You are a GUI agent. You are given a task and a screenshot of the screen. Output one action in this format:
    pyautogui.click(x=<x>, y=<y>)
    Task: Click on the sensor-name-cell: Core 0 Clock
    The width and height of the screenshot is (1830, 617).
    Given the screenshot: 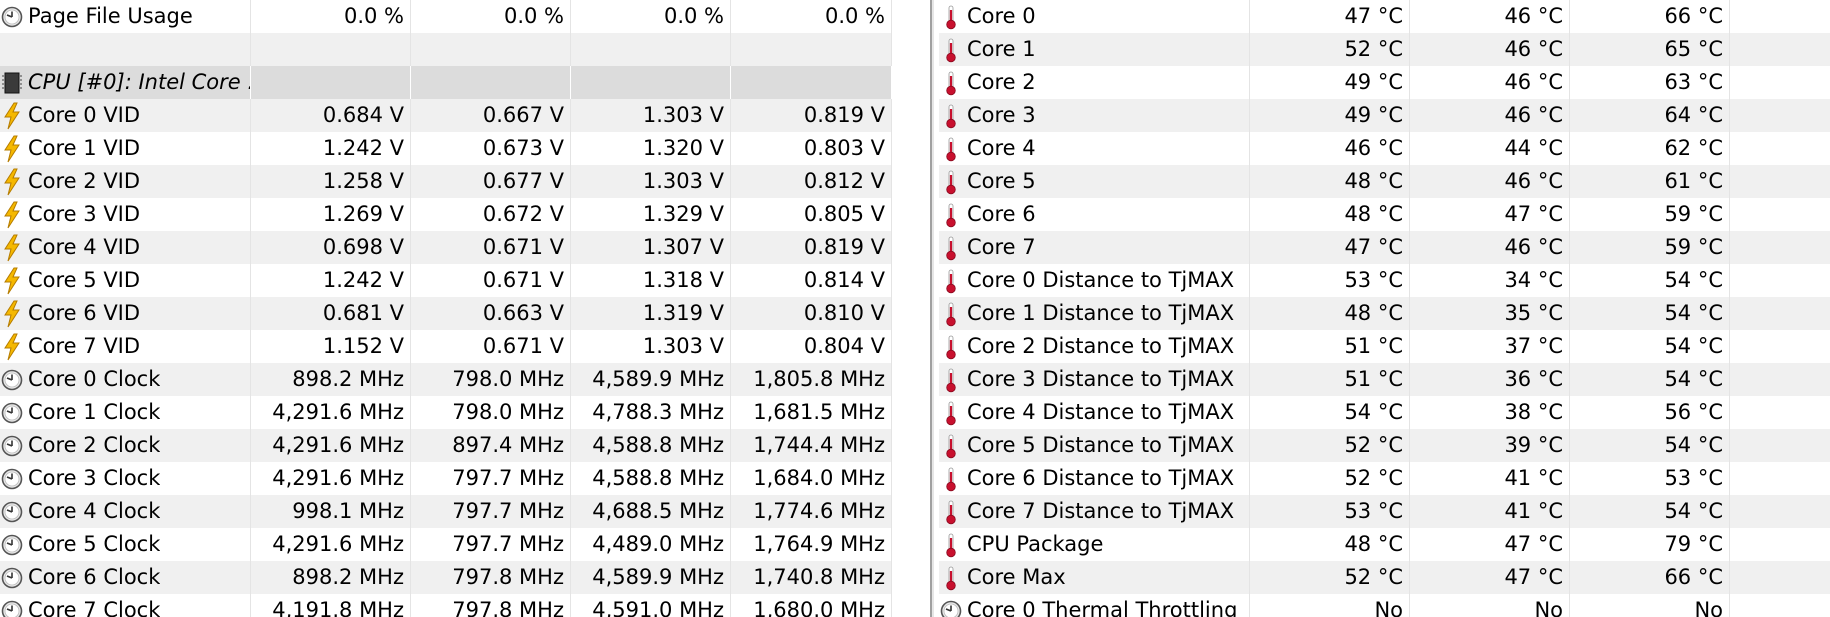 What is the action you would take?
    pyautogui.click(x=125, y=379)
    